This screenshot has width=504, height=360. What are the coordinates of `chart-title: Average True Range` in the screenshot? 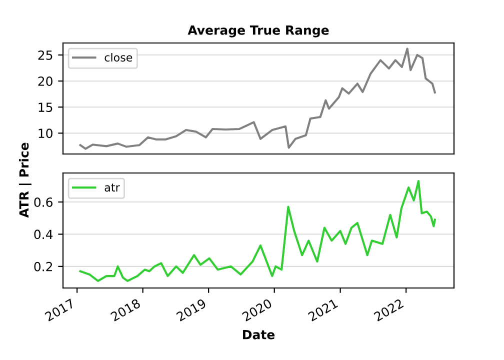 It's located at (258, 32).